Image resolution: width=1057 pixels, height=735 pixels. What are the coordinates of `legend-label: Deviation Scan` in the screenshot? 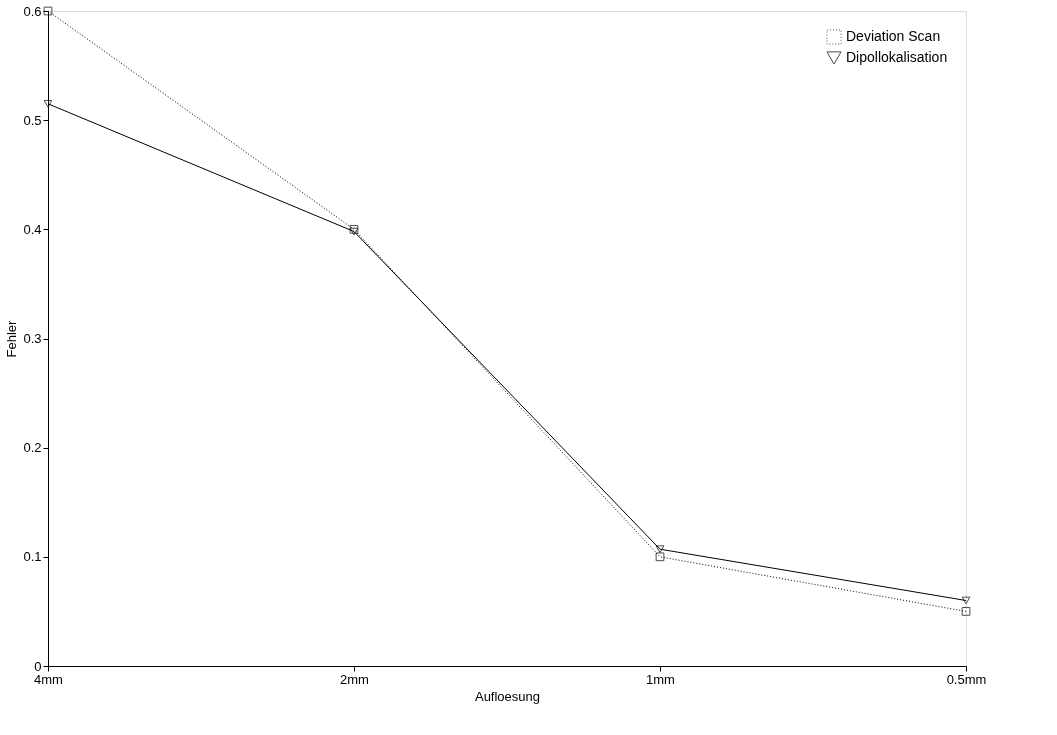 It's located at (893, 36).